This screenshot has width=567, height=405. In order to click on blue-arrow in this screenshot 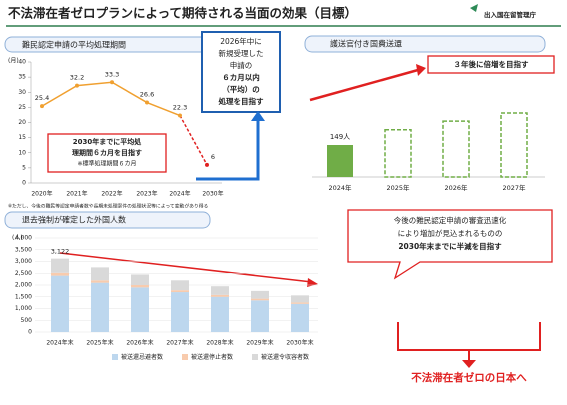, I will do `click(228, 150)`.